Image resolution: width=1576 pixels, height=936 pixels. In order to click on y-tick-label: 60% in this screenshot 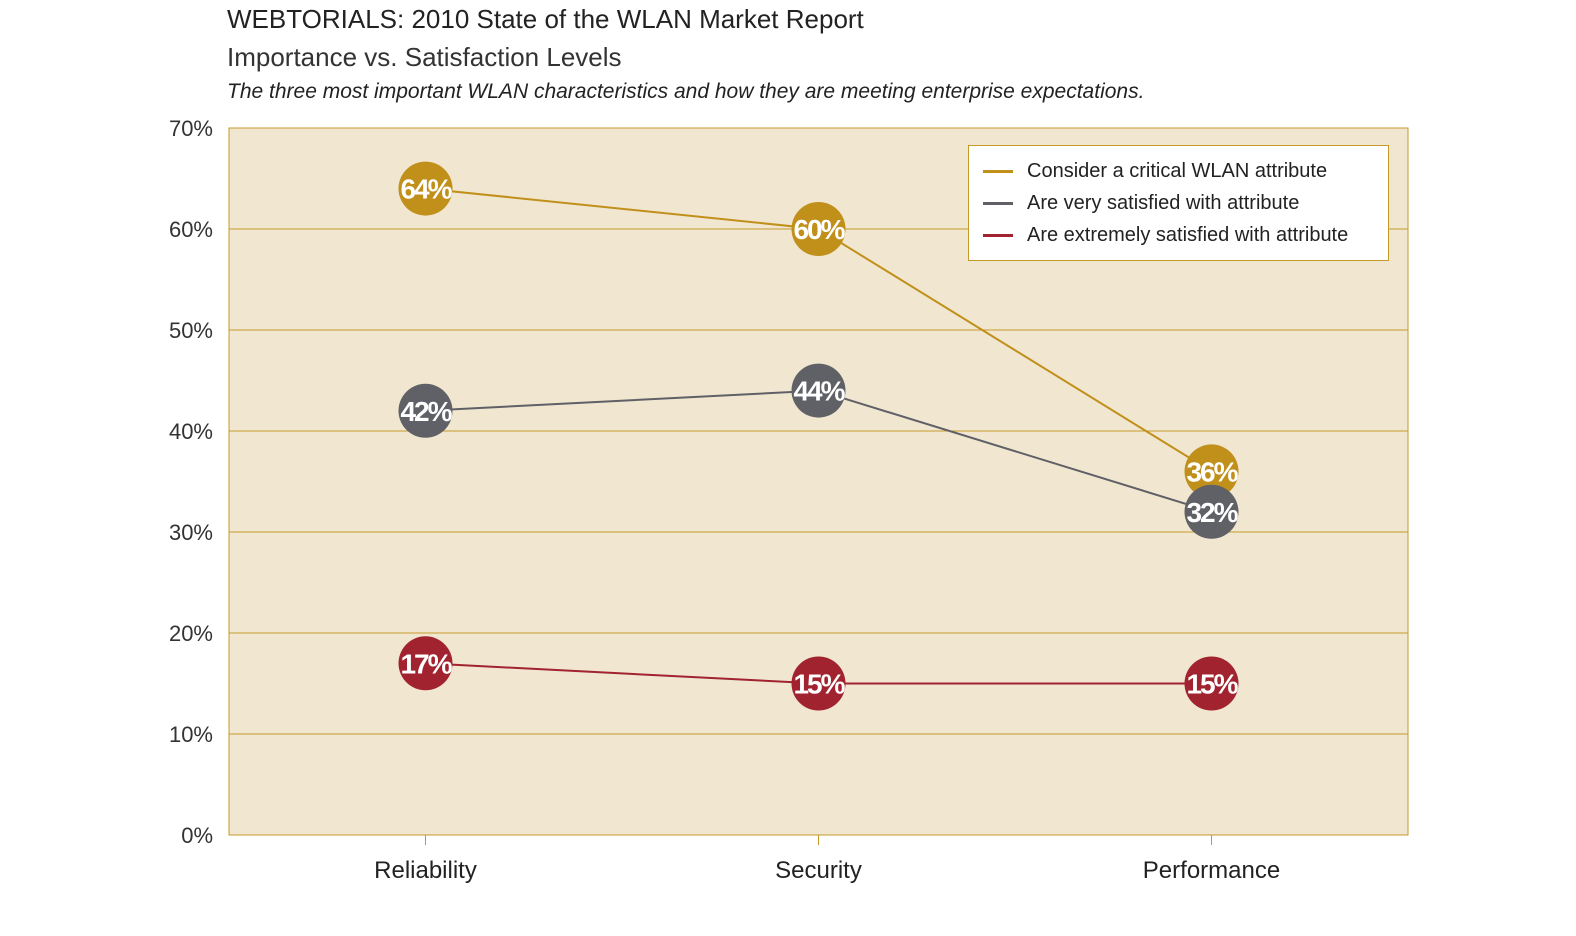, I will do `click(191, 229)`.